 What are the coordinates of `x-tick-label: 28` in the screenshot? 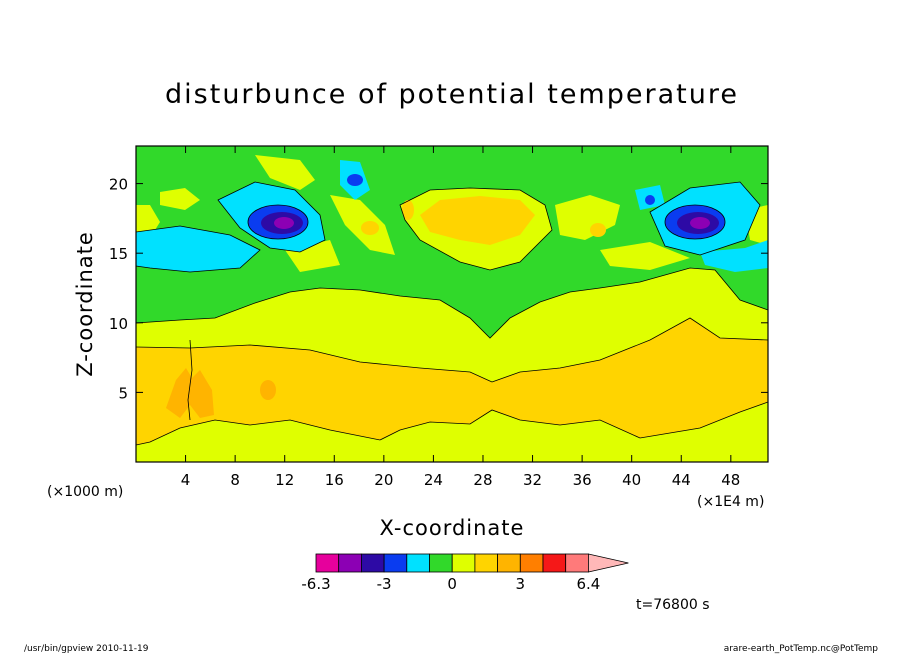 It's located at (482, 480).